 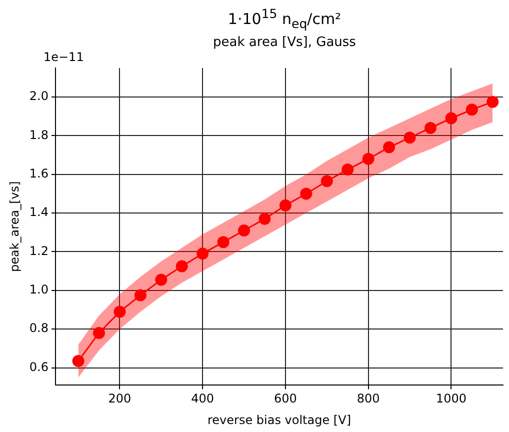 I want to click on chart-title: 1·10$^{15}$ n$_{eq}$/cm², so click(x=284, y=19).